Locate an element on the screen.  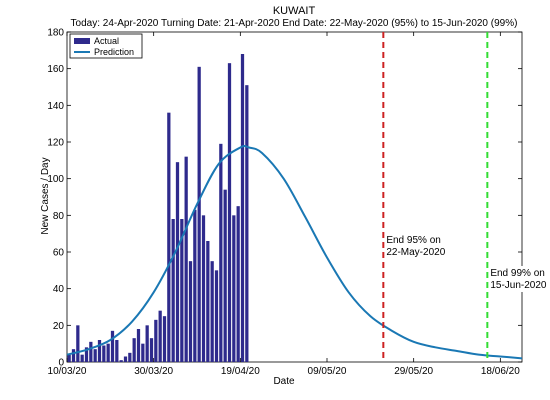
x-tick-label: 30/03/20 is located at coordinates (153, 371).